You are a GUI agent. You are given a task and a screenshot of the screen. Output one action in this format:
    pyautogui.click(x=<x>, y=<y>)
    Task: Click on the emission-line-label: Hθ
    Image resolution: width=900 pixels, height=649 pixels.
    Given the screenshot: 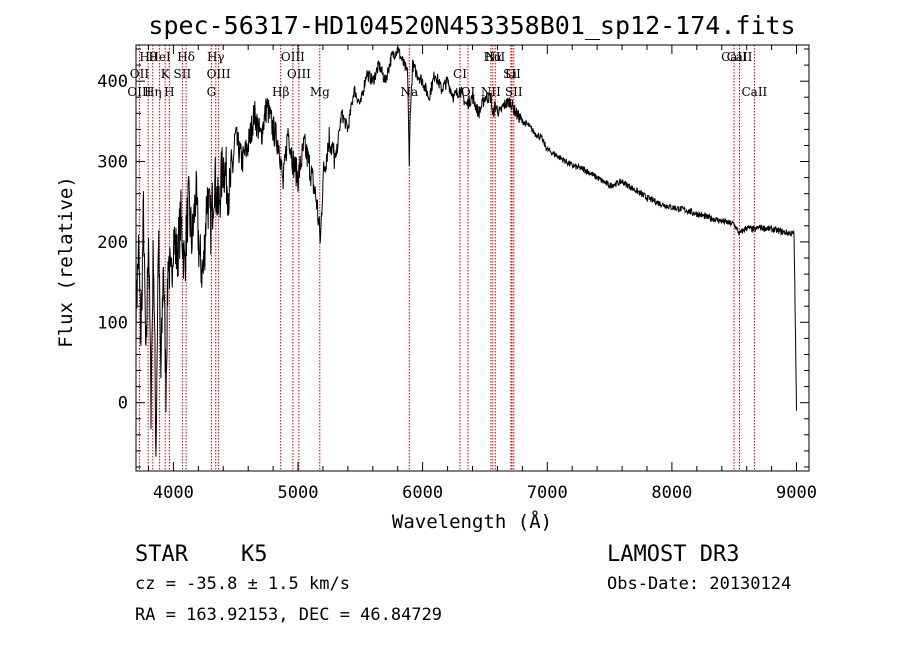 What is the action you would take?
    pyautogui.click(x=148, y=57)
    